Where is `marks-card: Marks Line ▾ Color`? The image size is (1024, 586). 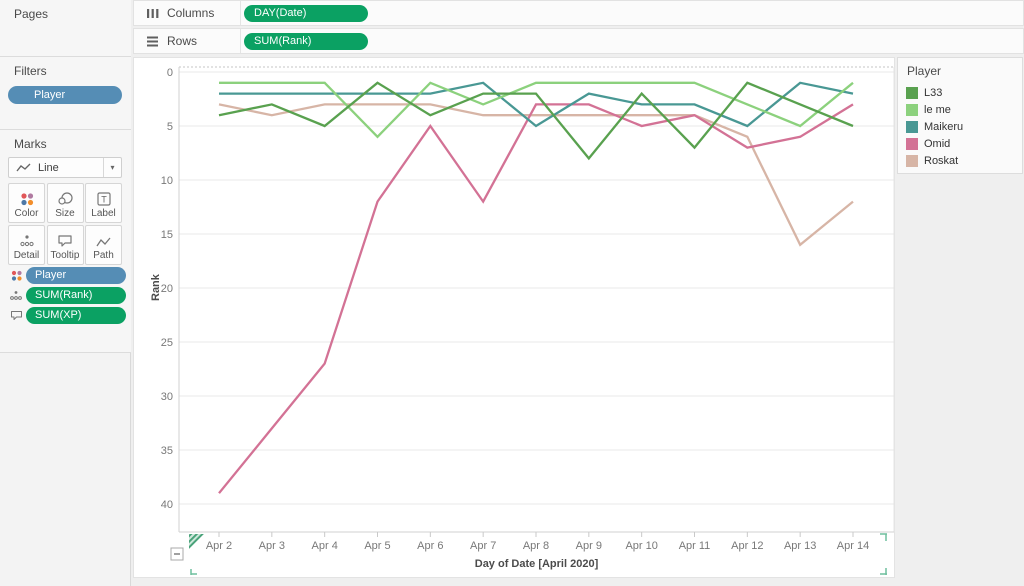 marks-card: Marks Line ▾ Color is located at coordinates (65, 241).